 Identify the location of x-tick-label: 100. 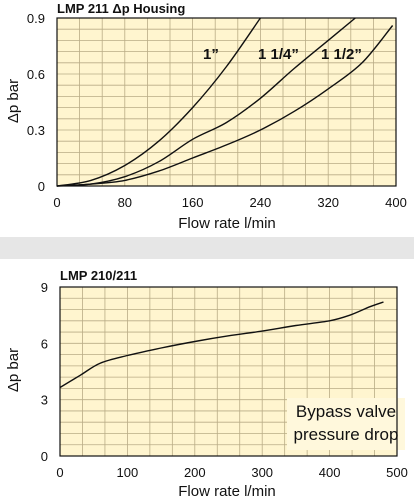
(128, 472).